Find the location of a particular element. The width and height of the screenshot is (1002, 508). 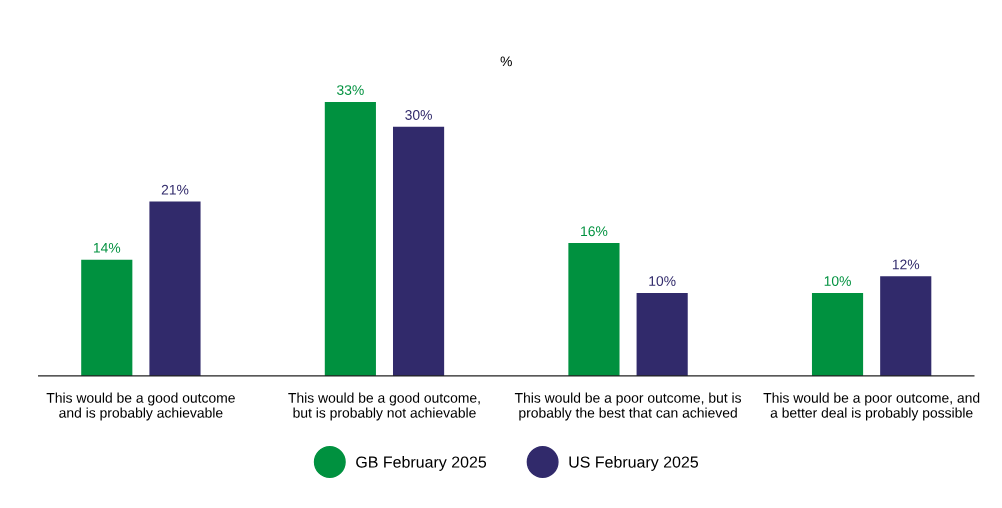

data-label: 21% is located at coordinates (175, 189).